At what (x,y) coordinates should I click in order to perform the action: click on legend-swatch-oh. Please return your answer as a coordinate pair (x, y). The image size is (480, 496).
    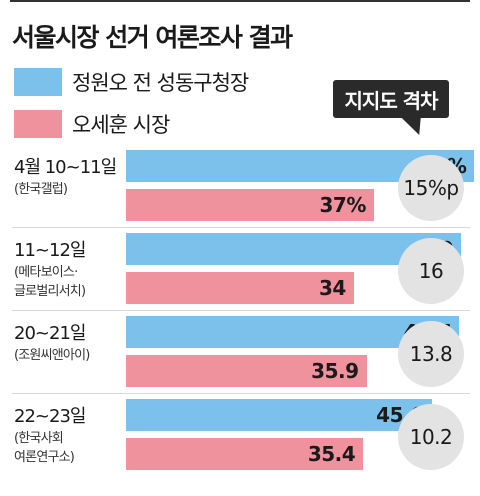
    Looking at the image, I should click on (38, 124).